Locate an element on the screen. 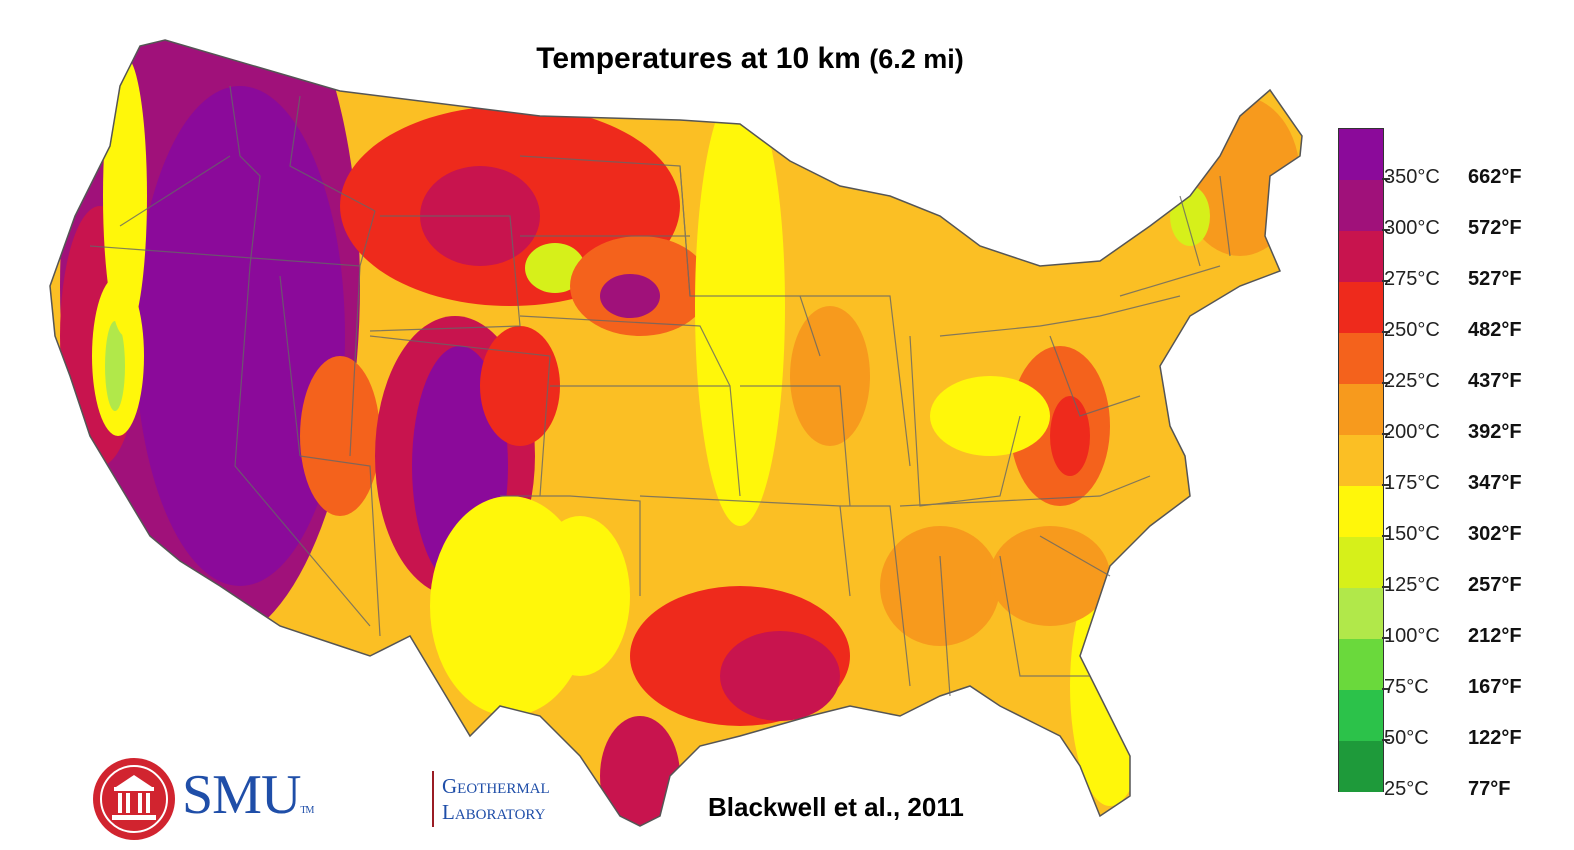  logo-divider is located at coordinates (433, 799).